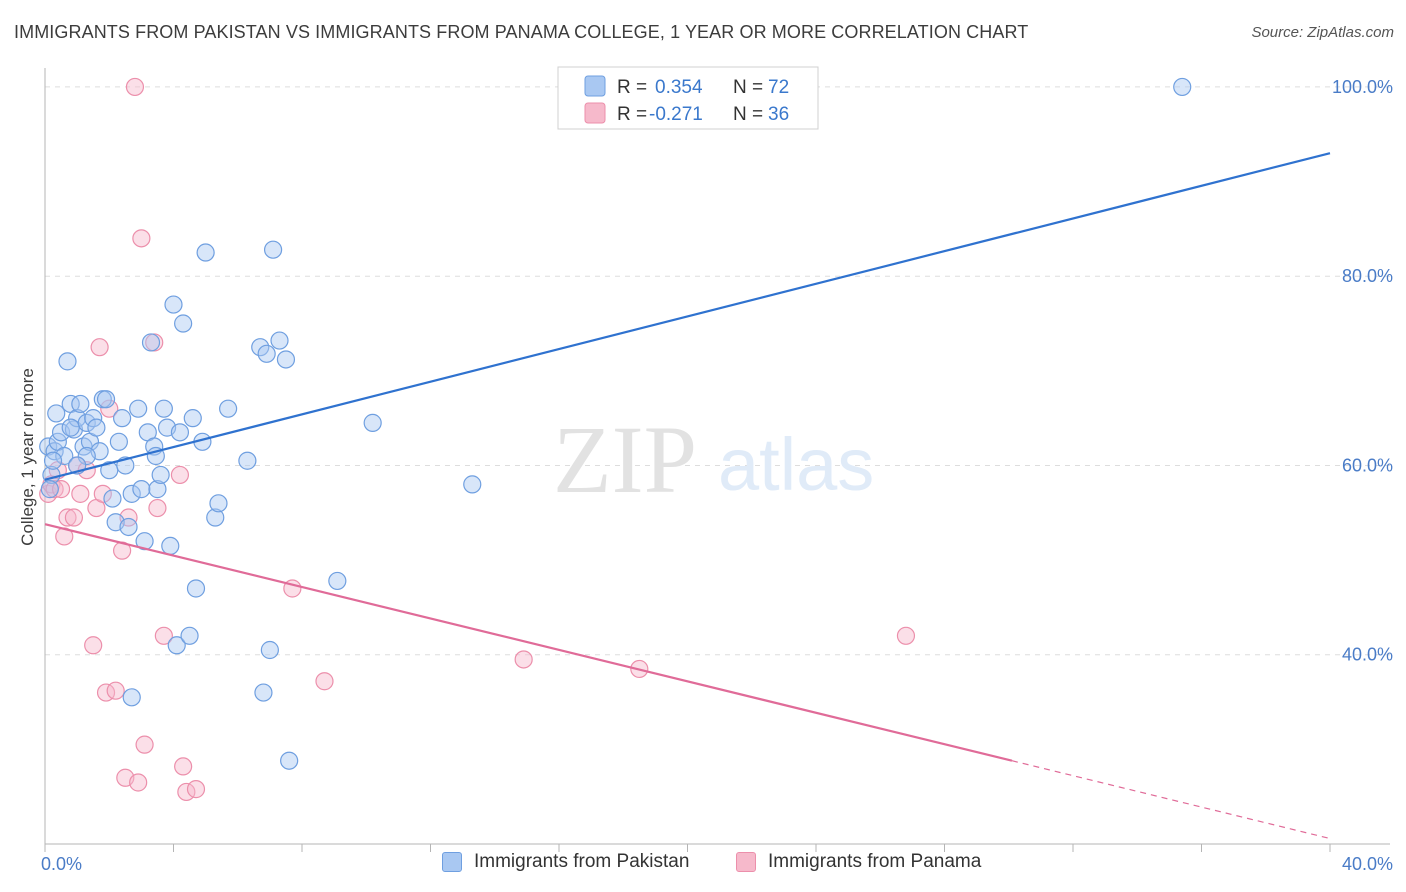  Describe the element at coordinates (717, 864) in the screenshot. I see `x-tick-labels: 0.0% 40.0%` at that location.